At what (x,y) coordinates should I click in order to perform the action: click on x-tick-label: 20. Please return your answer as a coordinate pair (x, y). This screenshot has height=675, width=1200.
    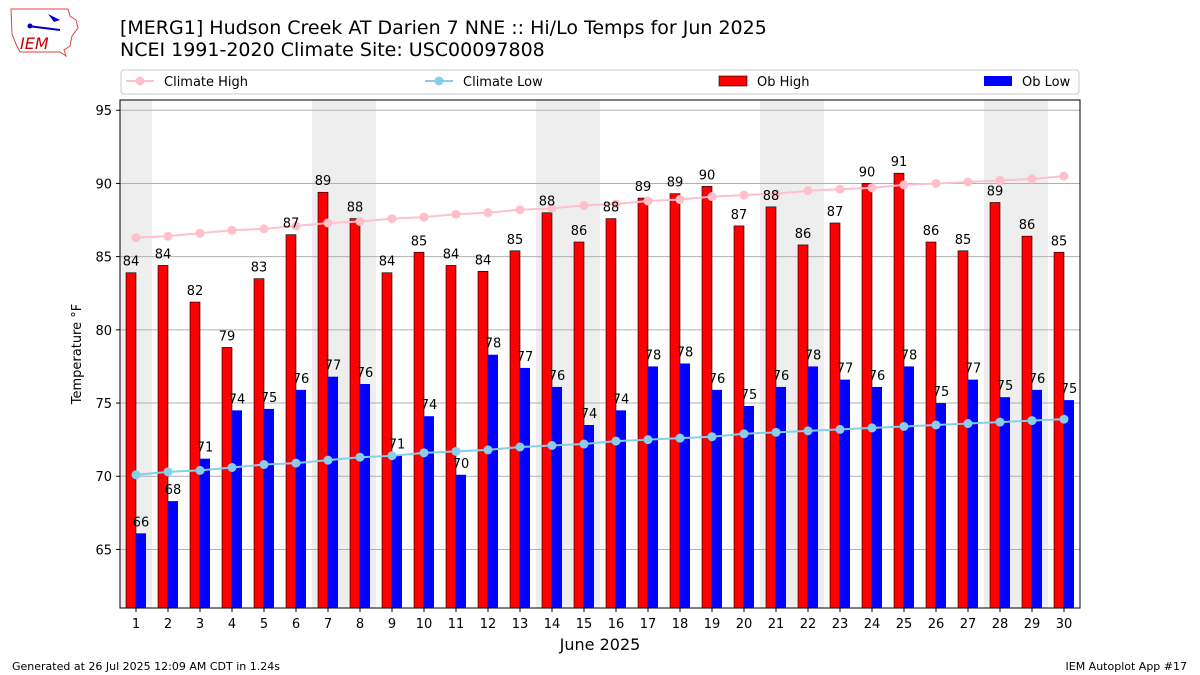
    Looking at the image, I should click on (744, 624).